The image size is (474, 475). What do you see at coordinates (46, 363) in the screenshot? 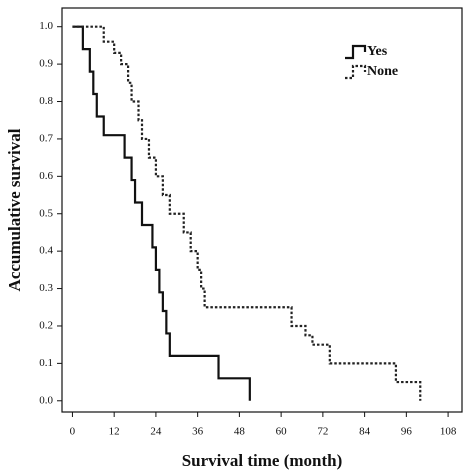
I see `y-tick-label: 0.1` at bounding box center [46, 363].